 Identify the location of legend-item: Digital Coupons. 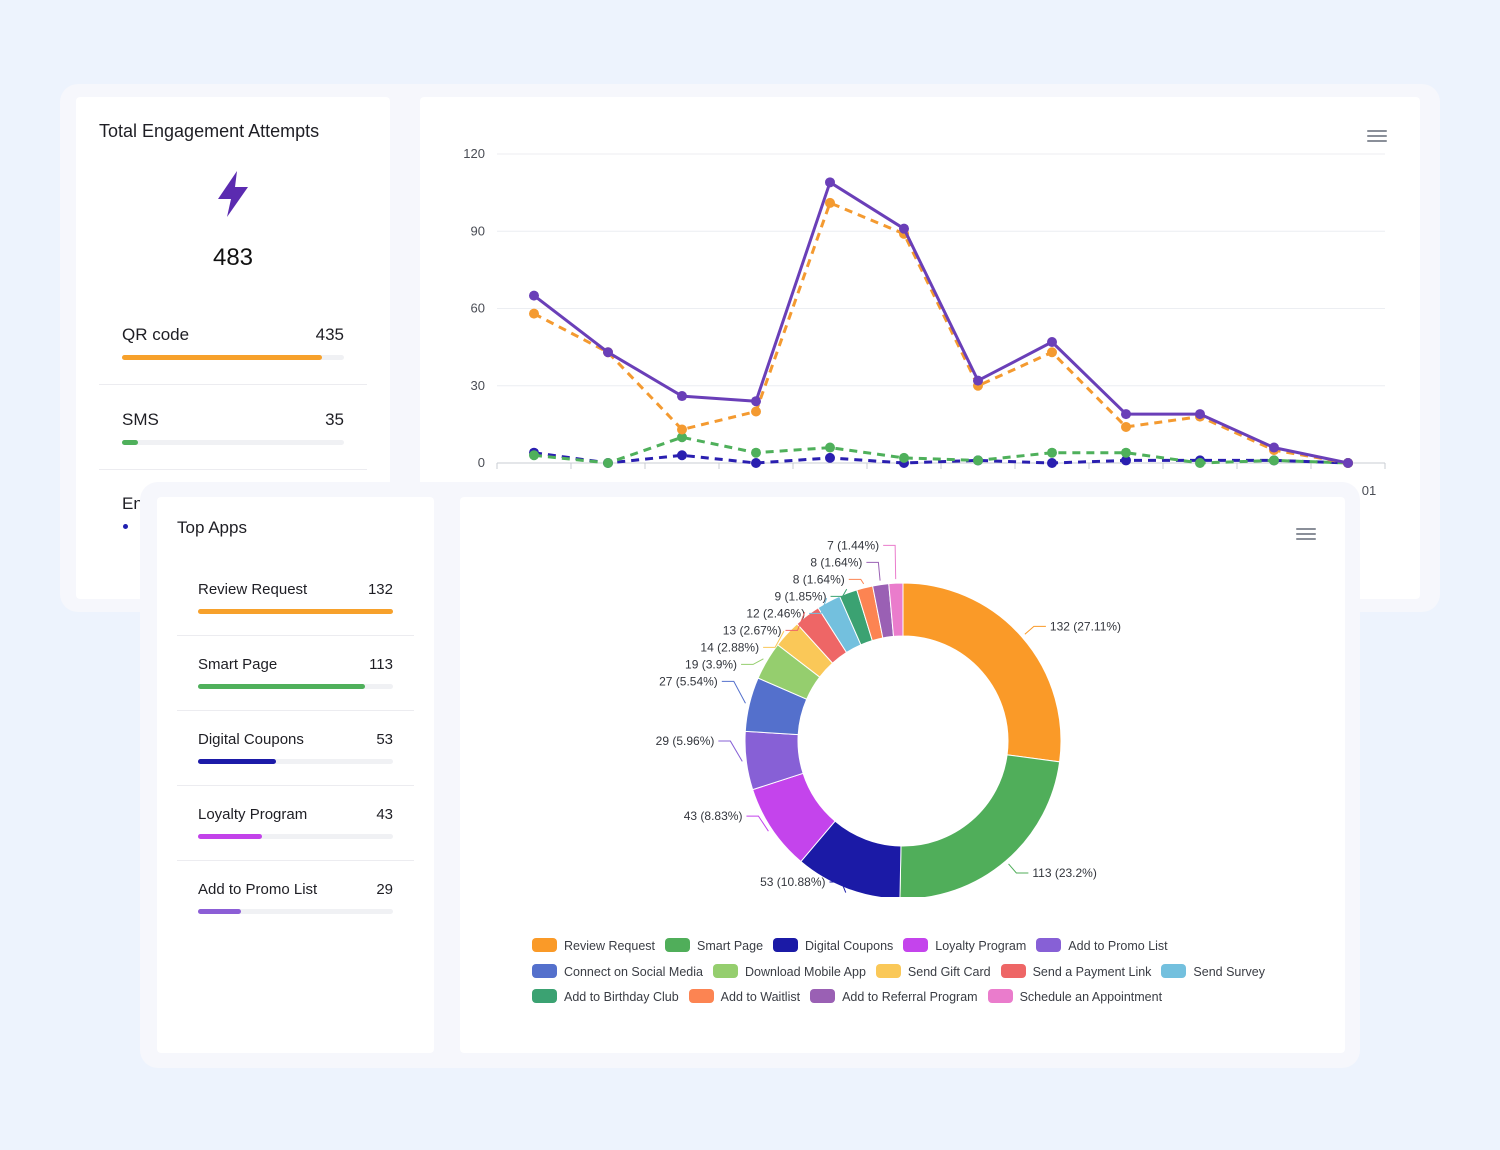
(833, 946).